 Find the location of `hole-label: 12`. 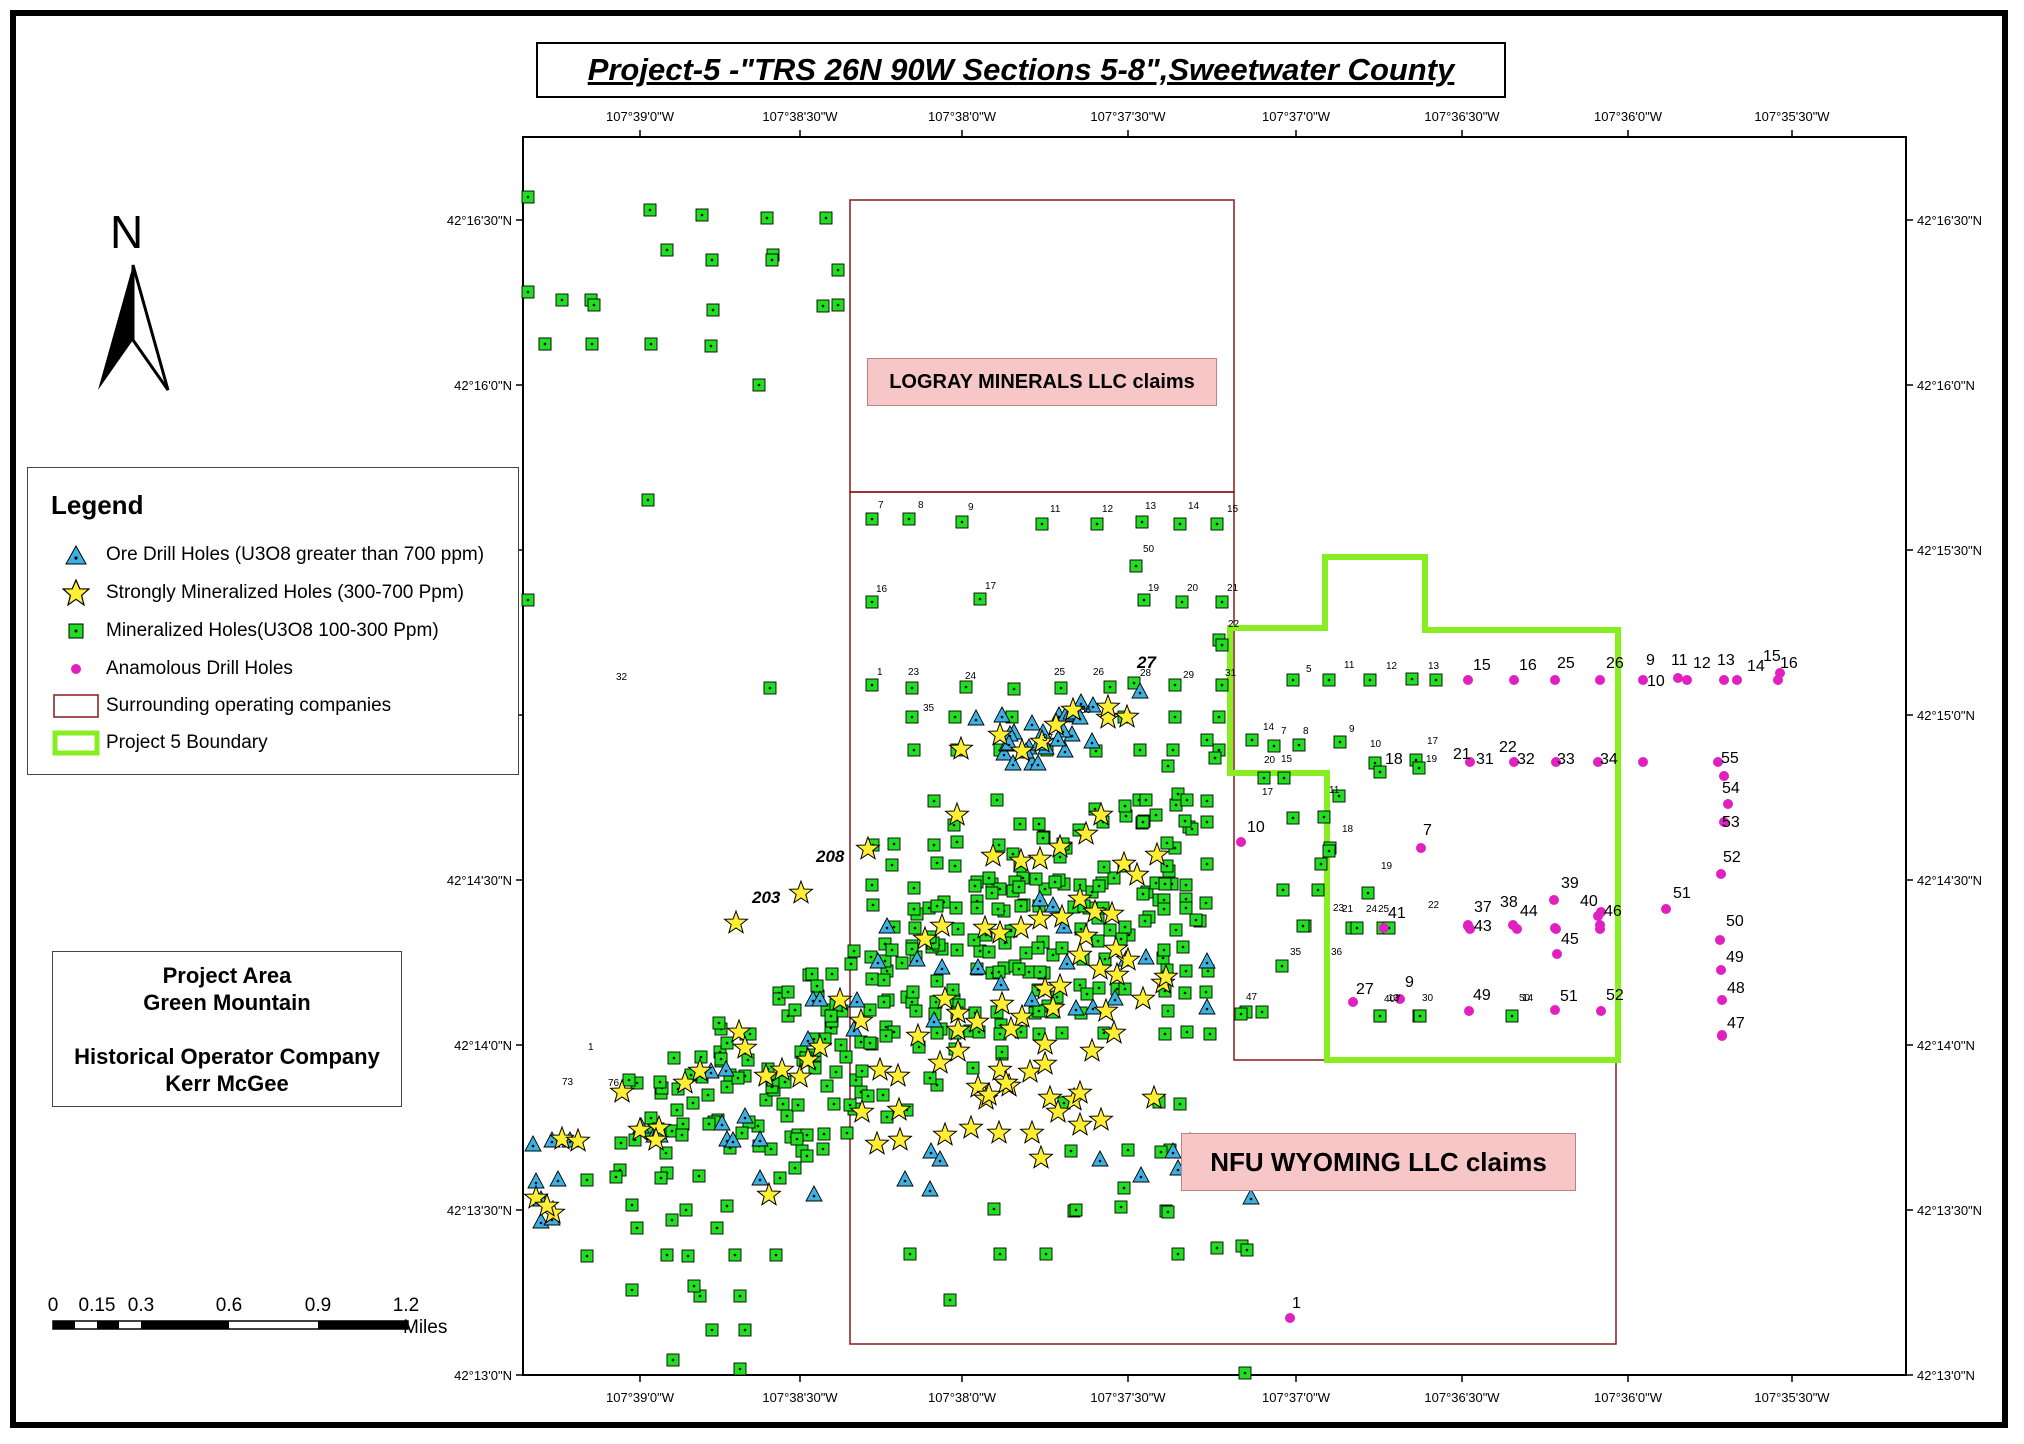

hole-label: 12 is located at coordinates (1392, 666).